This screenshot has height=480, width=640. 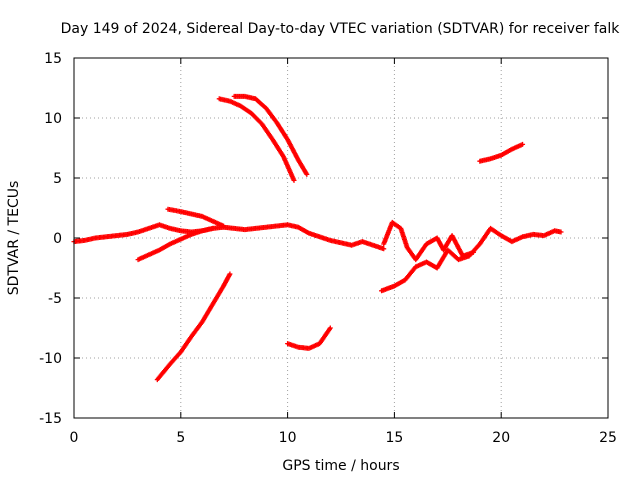 I want to click on x-tick-label: 5, so click(x=180, y=438).